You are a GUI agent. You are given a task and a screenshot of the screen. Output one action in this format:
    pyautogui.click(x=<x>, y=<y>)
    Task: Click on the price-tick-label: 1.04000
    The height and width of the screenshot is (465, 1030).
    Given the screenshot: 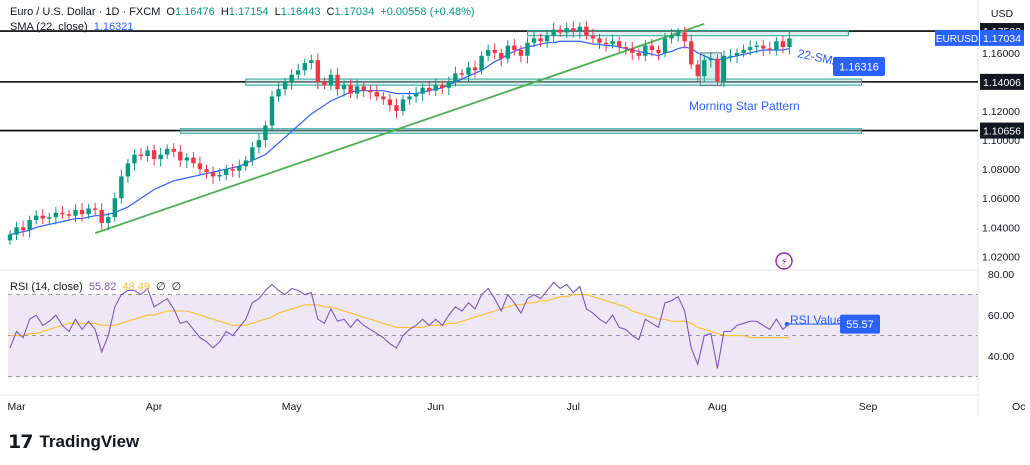 What is the action you would take?
    pyautogui.click(x=1001, y=228)
    